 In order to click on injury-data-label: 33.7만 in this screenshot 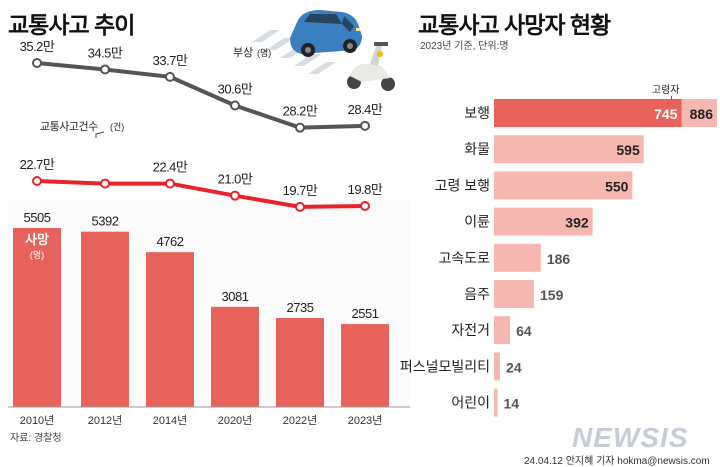, I will do `click(170, 60)`.